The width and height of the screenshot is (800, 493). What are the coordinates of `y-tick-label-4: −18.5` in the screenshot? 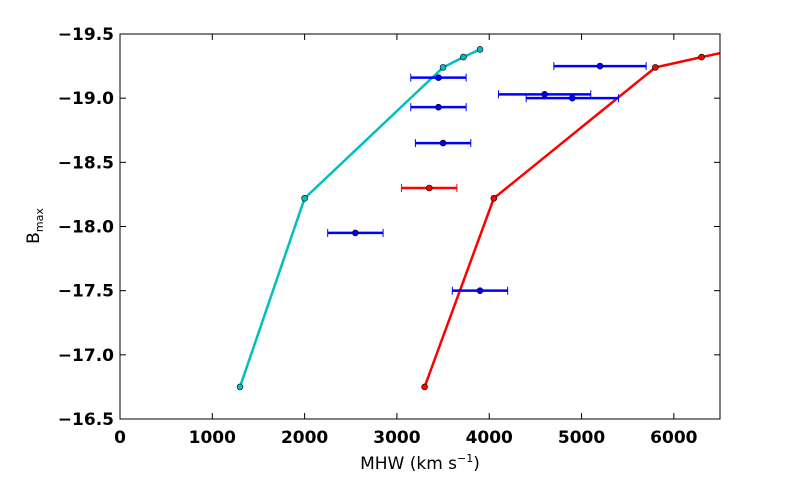 It's located at (86, 163).